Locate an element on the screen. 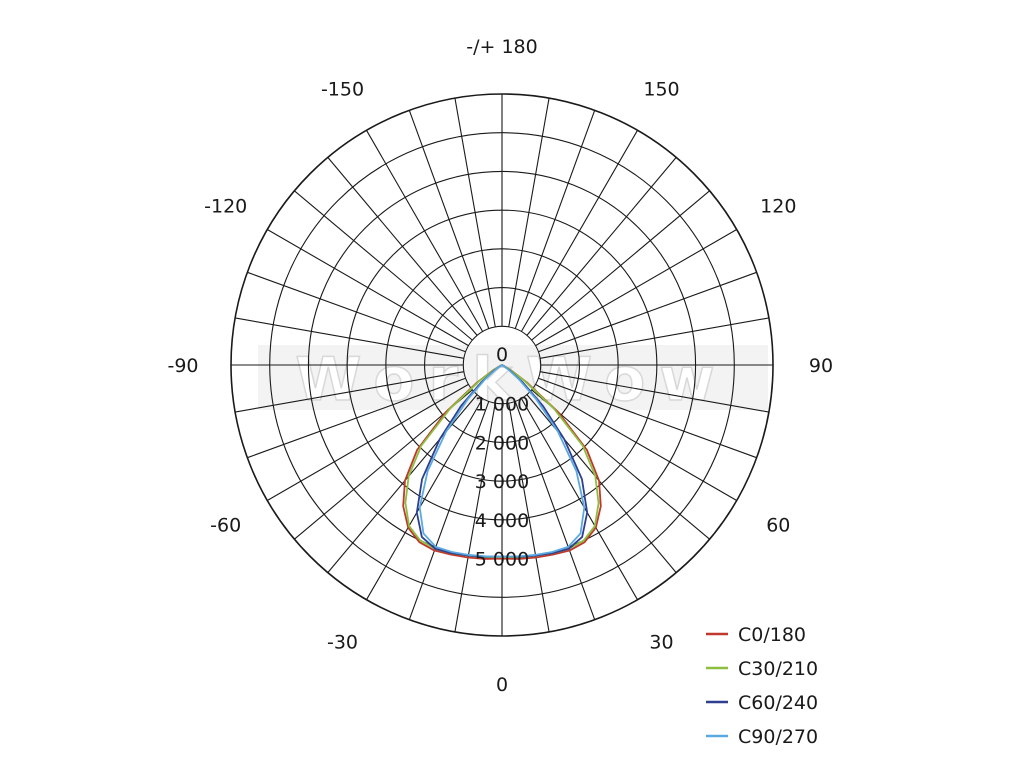 The image size is (1024, 768). angle-tick-label: -90 is located at coordinates (182, 366).